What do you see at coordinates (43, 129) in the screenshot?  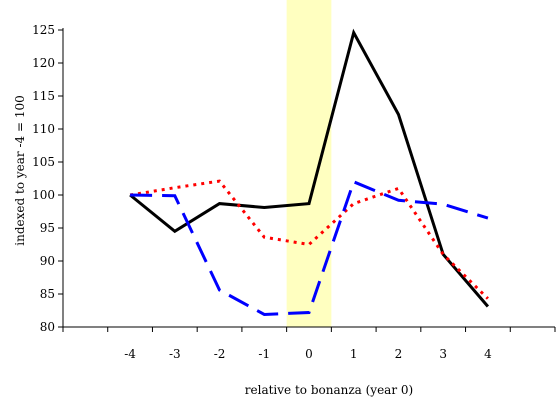 I see `y-tick-label: 110` at bounding box center [43, 129].